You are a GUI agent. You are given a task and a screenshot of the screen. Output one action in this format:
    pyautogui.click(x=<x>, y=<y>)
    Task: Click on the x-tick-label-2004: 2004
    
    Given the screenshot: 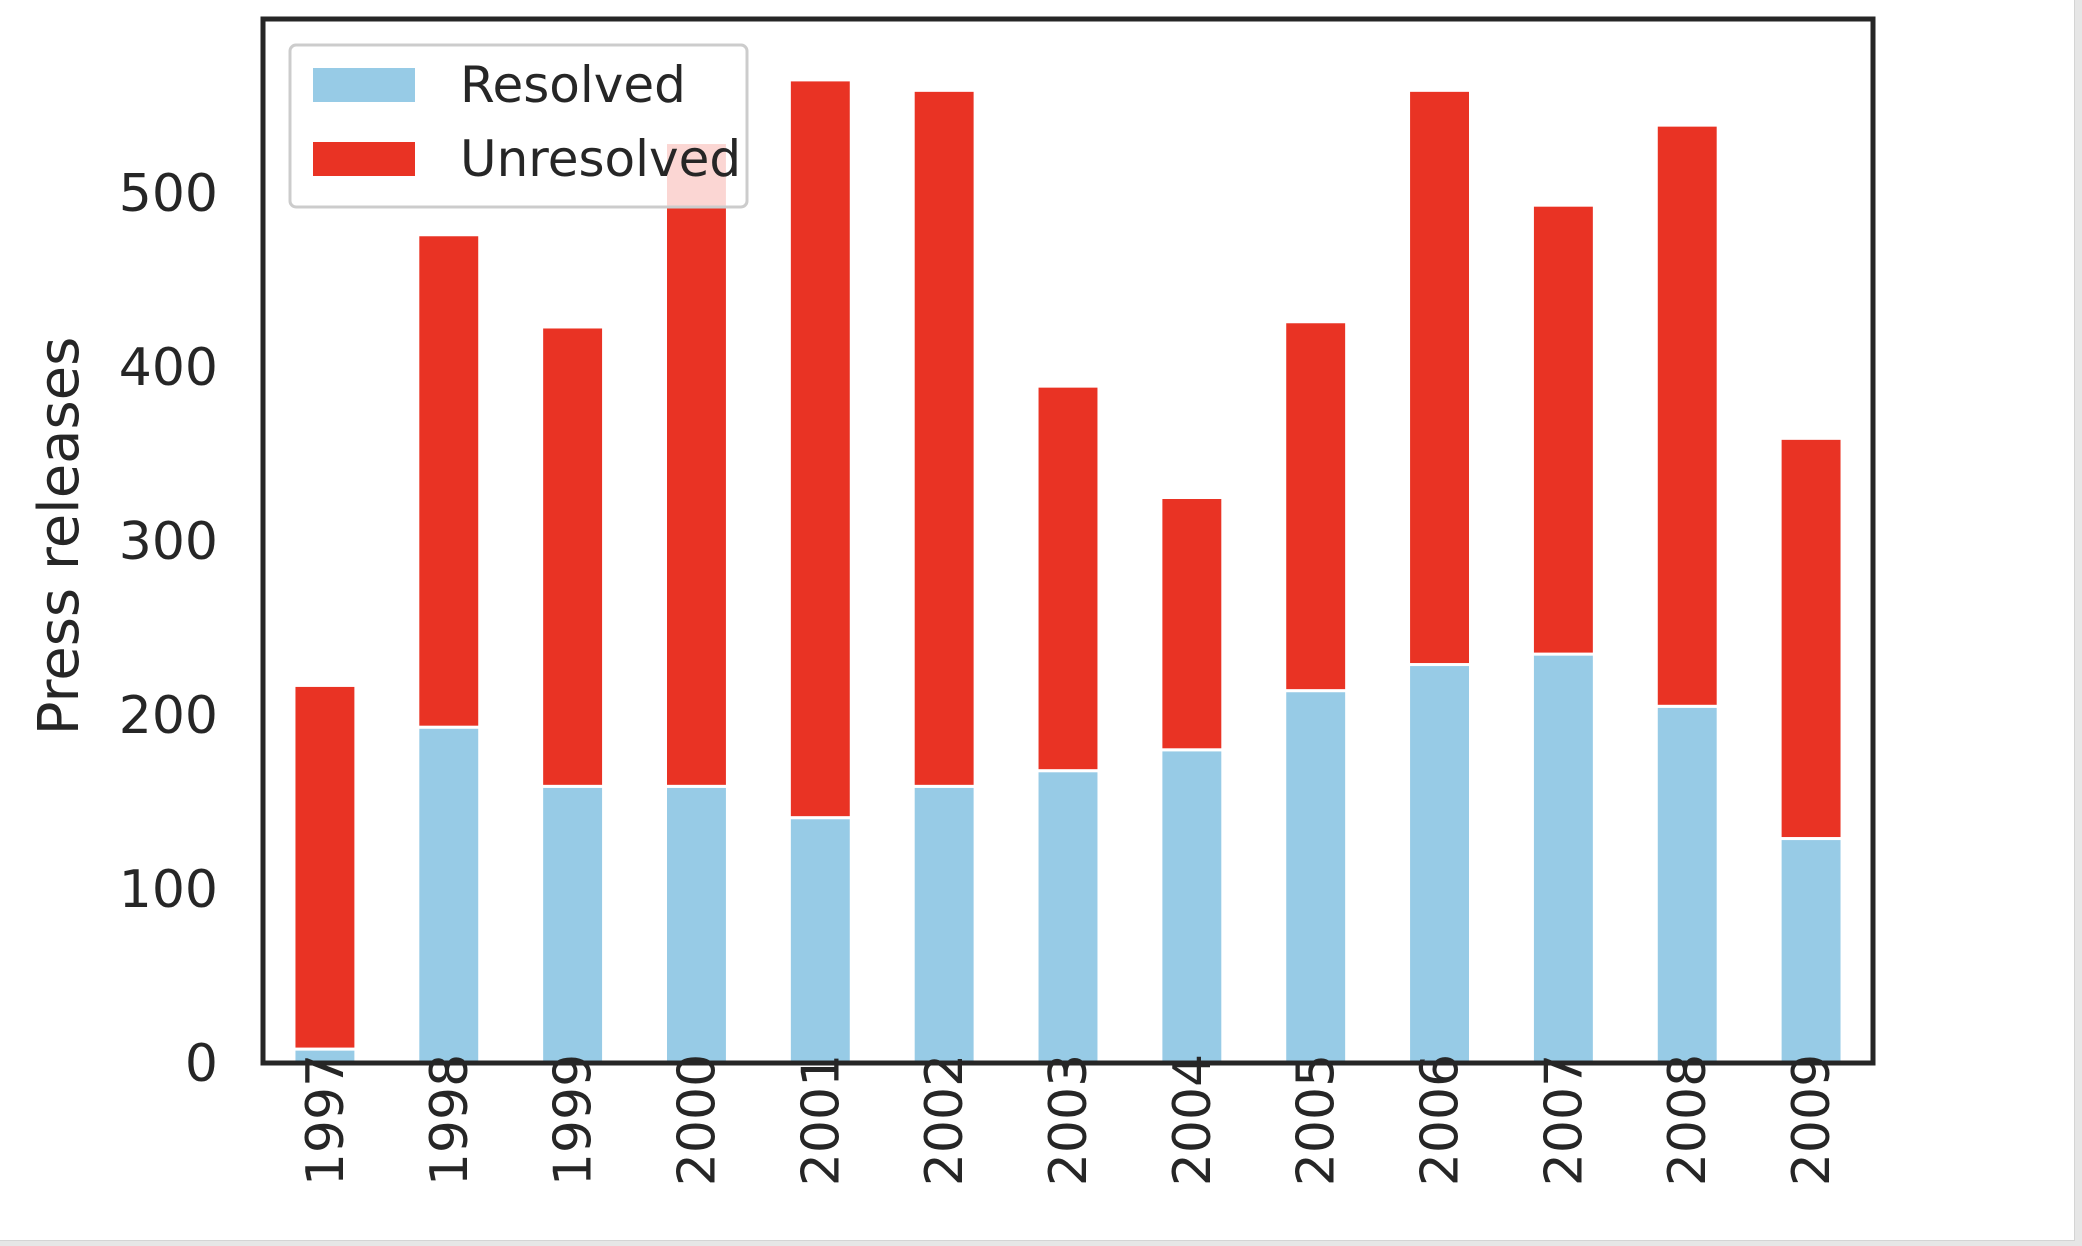 What is the action you would take?
    pyautogui.click(x=1193, y=1120)
    